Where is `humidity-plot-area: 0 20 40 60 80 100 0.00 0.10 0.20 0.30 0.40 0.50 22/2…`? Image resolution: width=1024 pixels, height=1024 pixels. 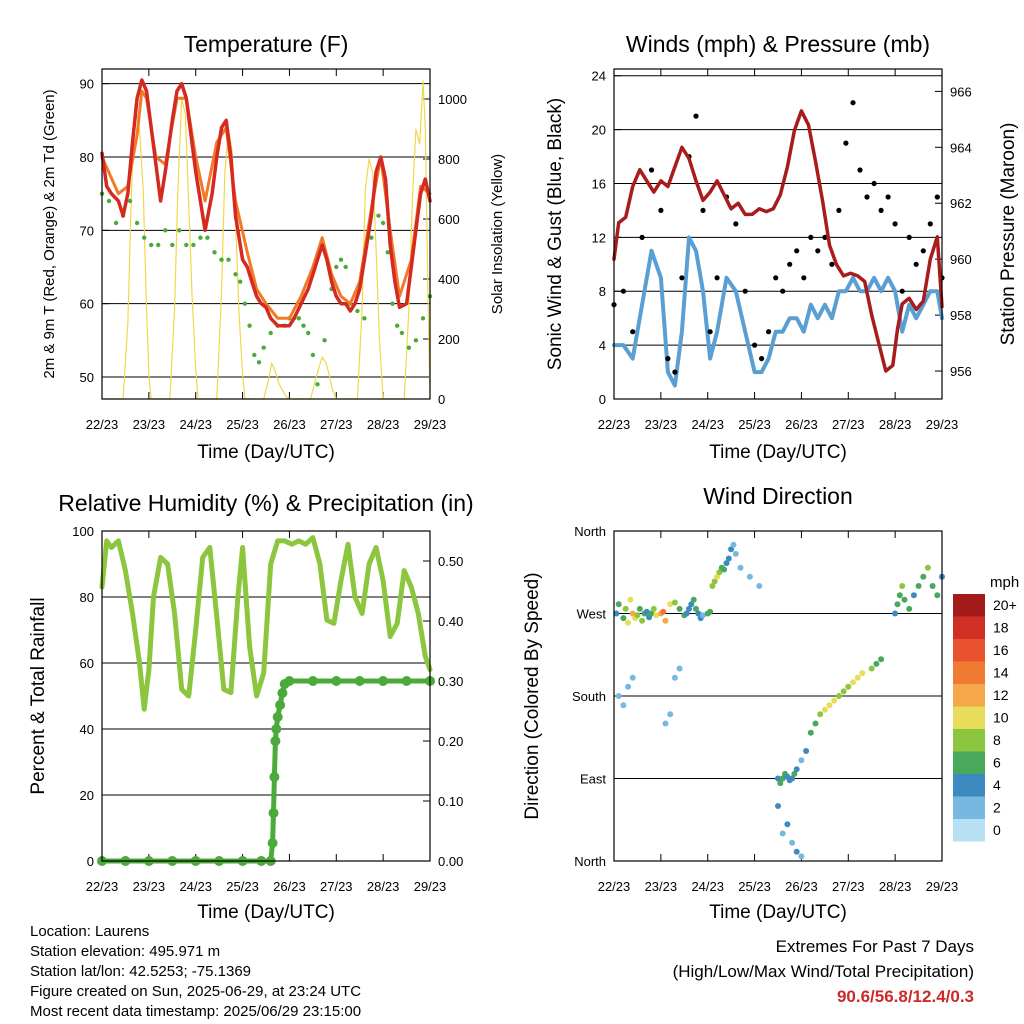
humidity-plot-area: 0 20 40 60 80 100 0.00 0.10 0.20 0.30 0.40 0.50 22/2… is located at coordinates (267, 709).